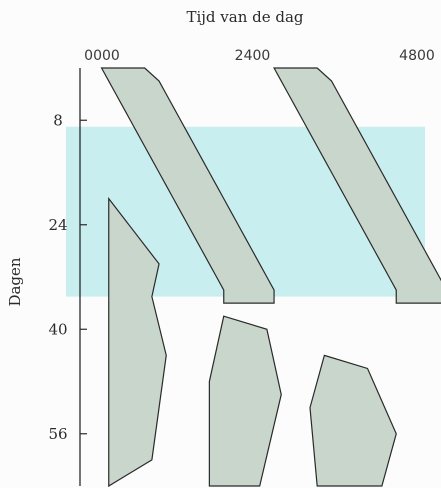 The width and height of the screenshot is (441, 488). What do you see at coordinates (245, 401) in the screenshot?
I see `activity-region-lower-mid` at bounding box center [245, 401].